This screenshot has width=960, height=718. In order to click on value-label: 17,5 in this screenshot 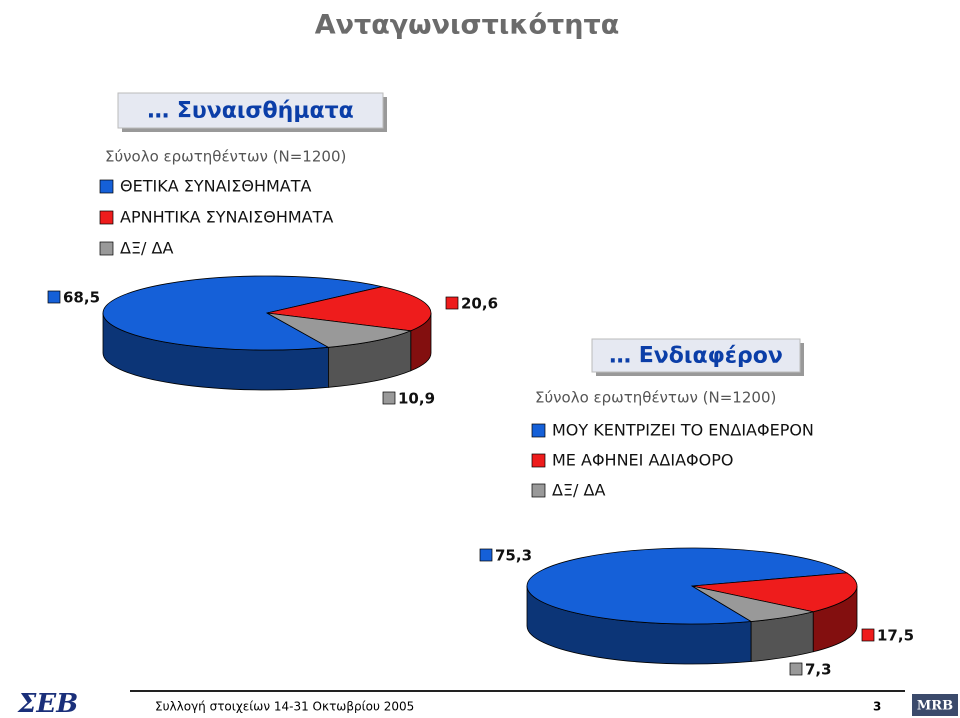, I will do `click(895, 636)`.